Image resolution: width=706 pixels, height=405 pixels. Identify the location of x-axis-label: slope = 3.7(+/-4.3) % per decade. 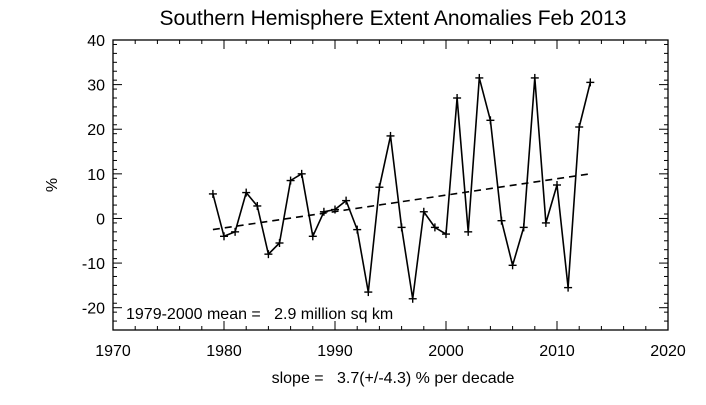
(393, 378).